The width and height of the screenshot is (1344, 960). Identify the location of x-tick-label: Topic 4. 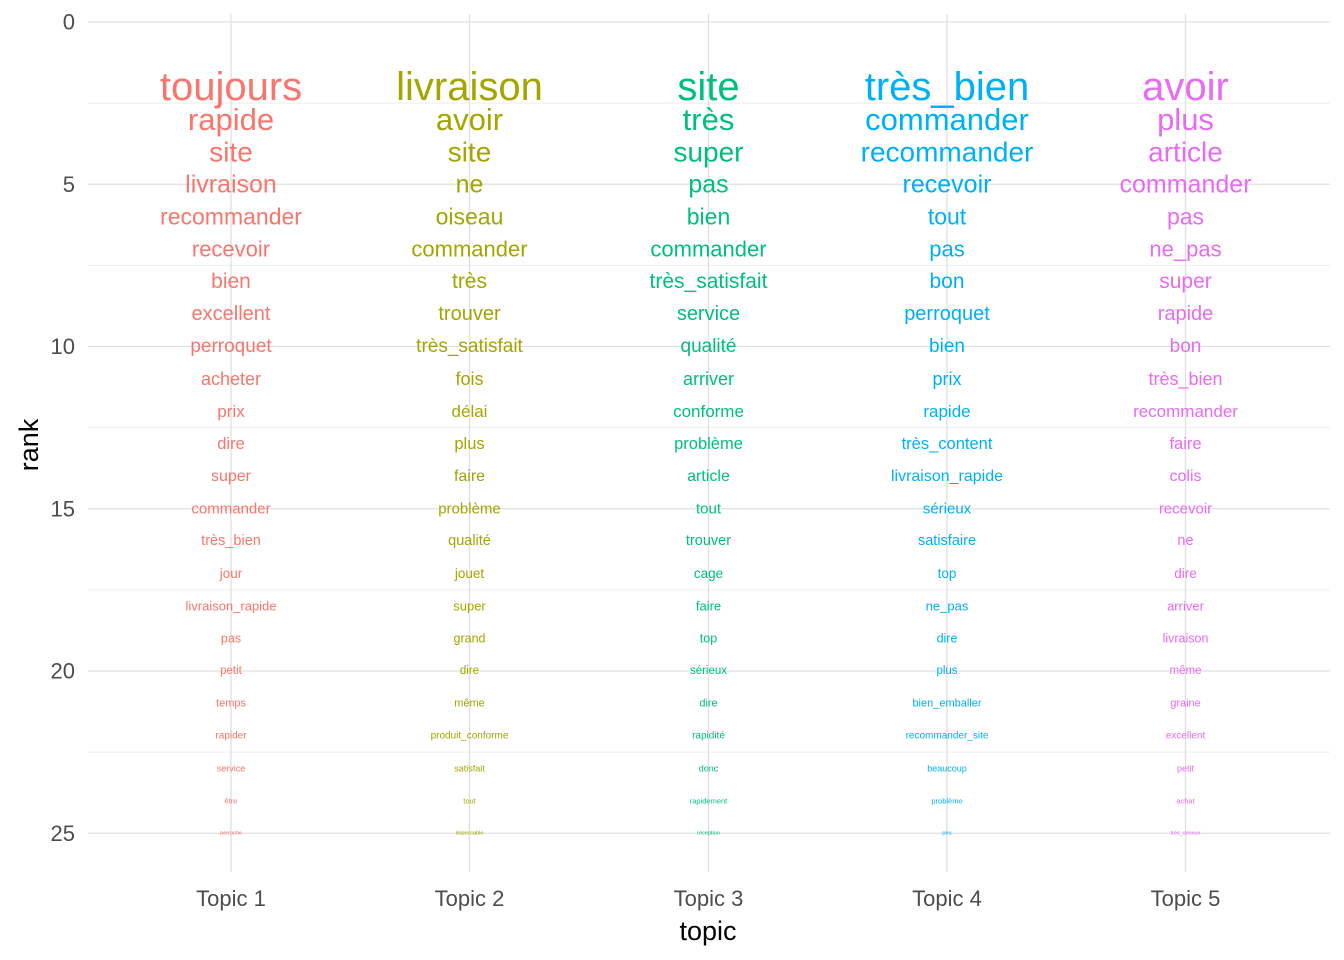
(947, 898).